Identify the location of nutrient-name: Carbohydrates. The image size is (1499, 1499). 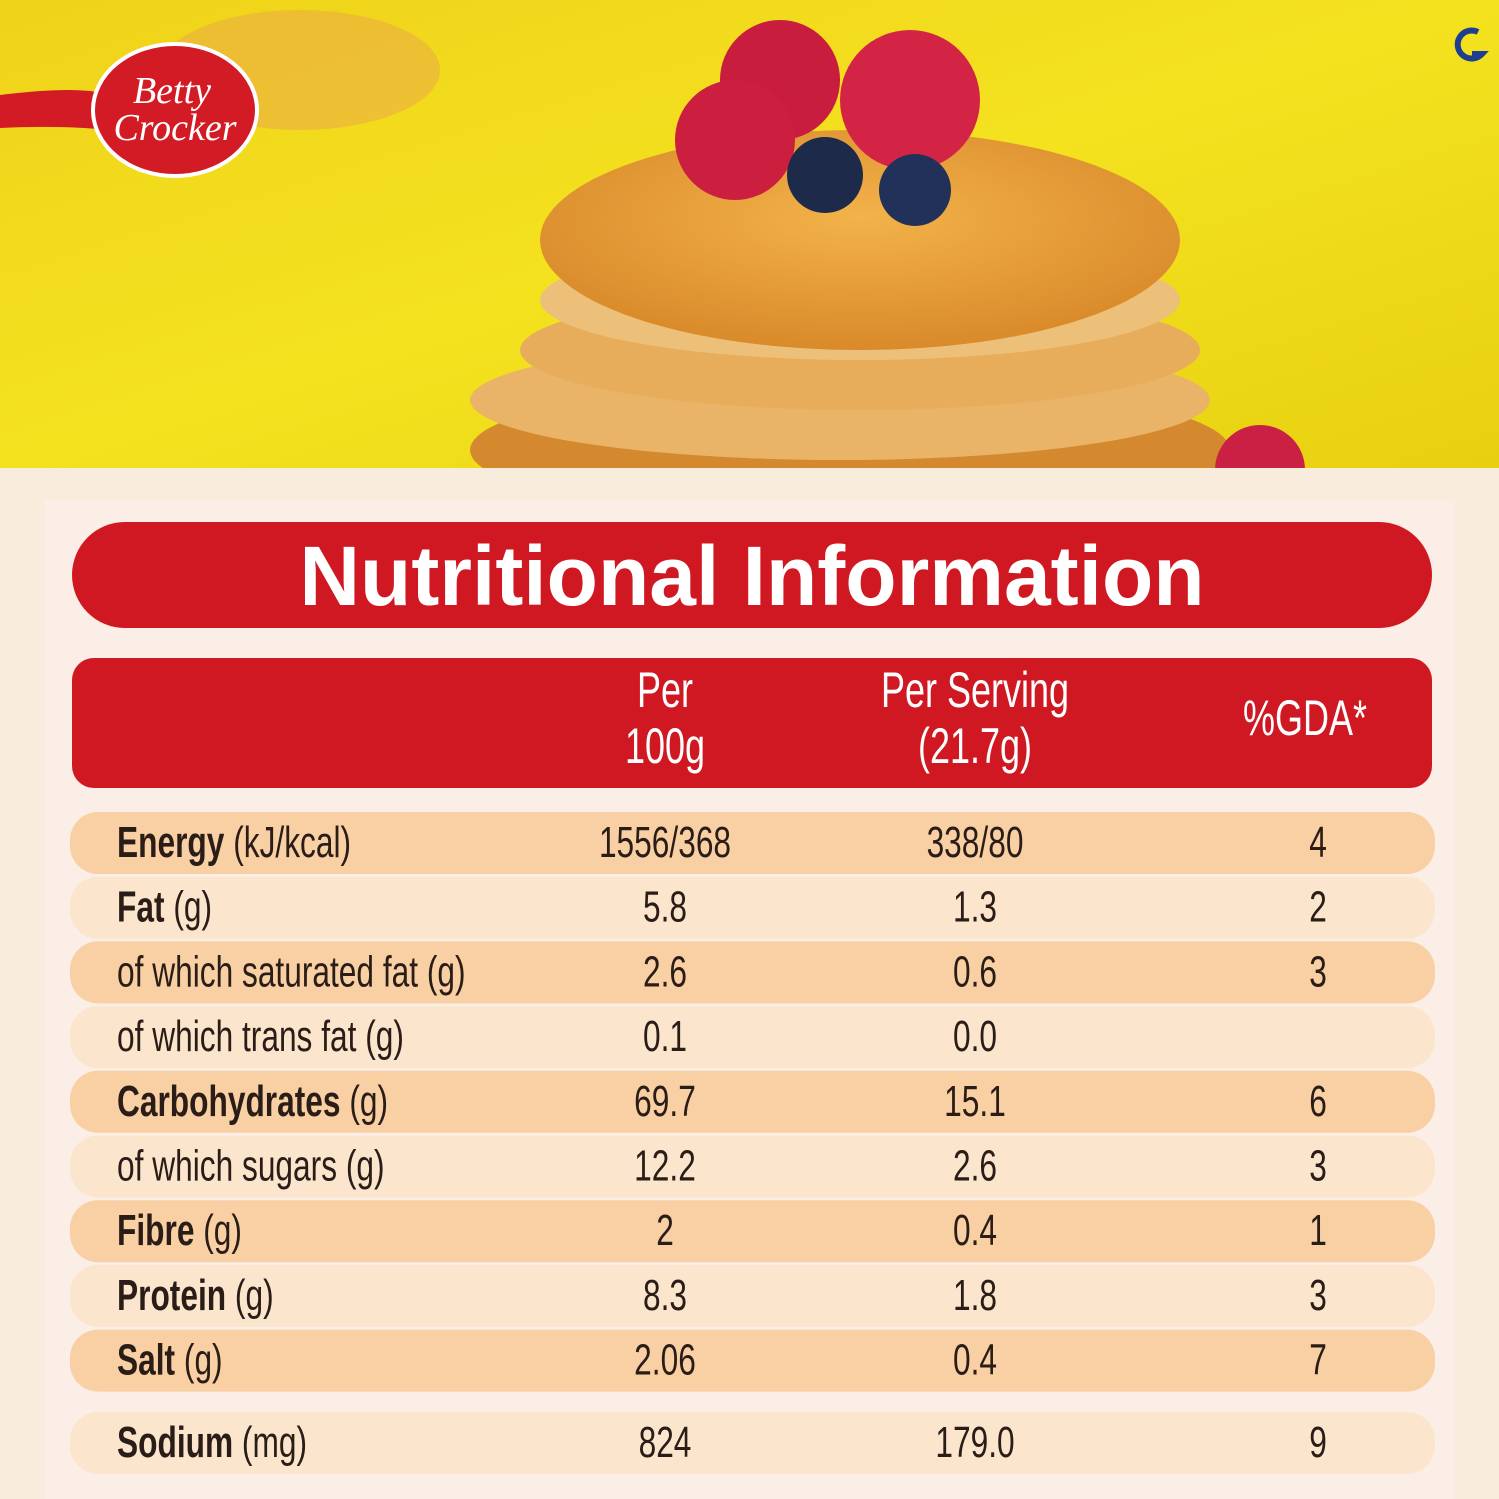
(229, 1101).